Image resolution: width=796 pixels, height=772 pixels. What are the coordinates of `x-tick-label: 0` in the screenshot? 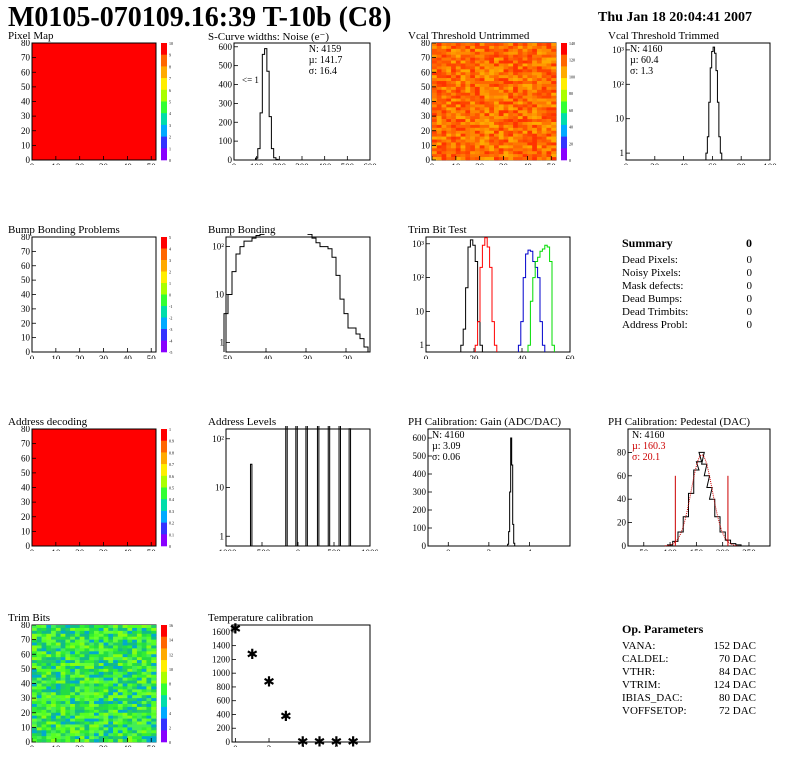 It's located at (432, 163).